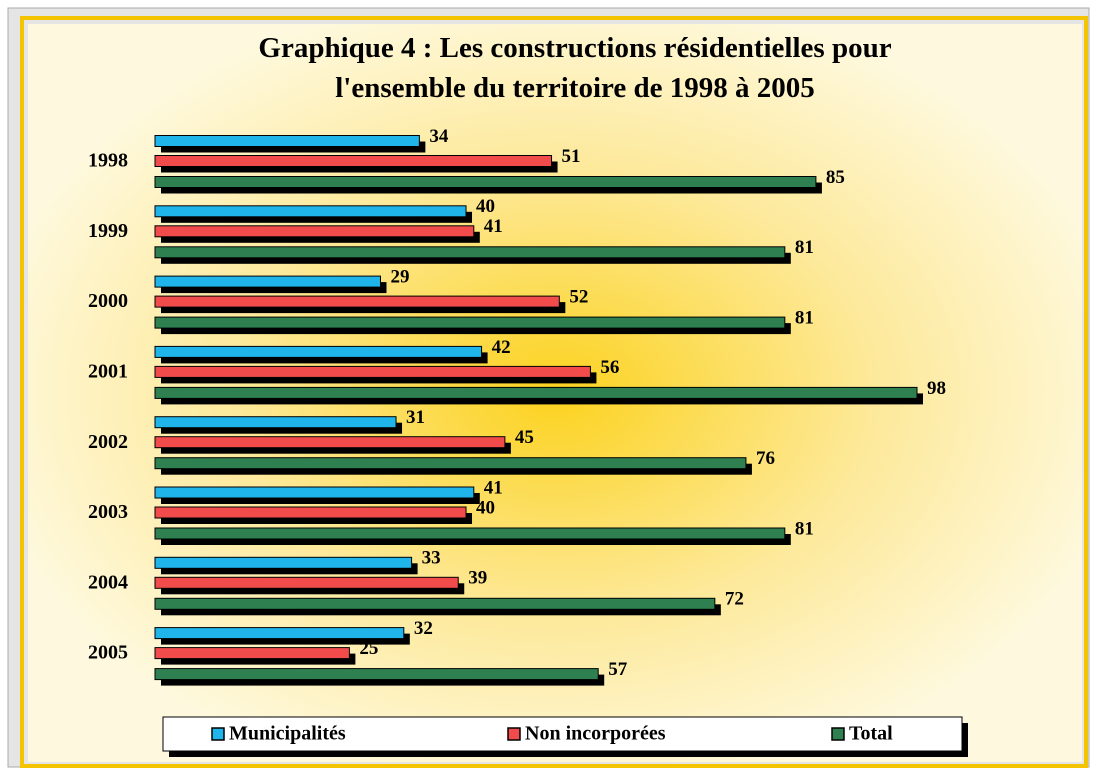 This screenshot has width=1097, height=780. Describe the element at coordinates (287, 734) in the screenshot. I see `legend-label: Municipalités` at that location.